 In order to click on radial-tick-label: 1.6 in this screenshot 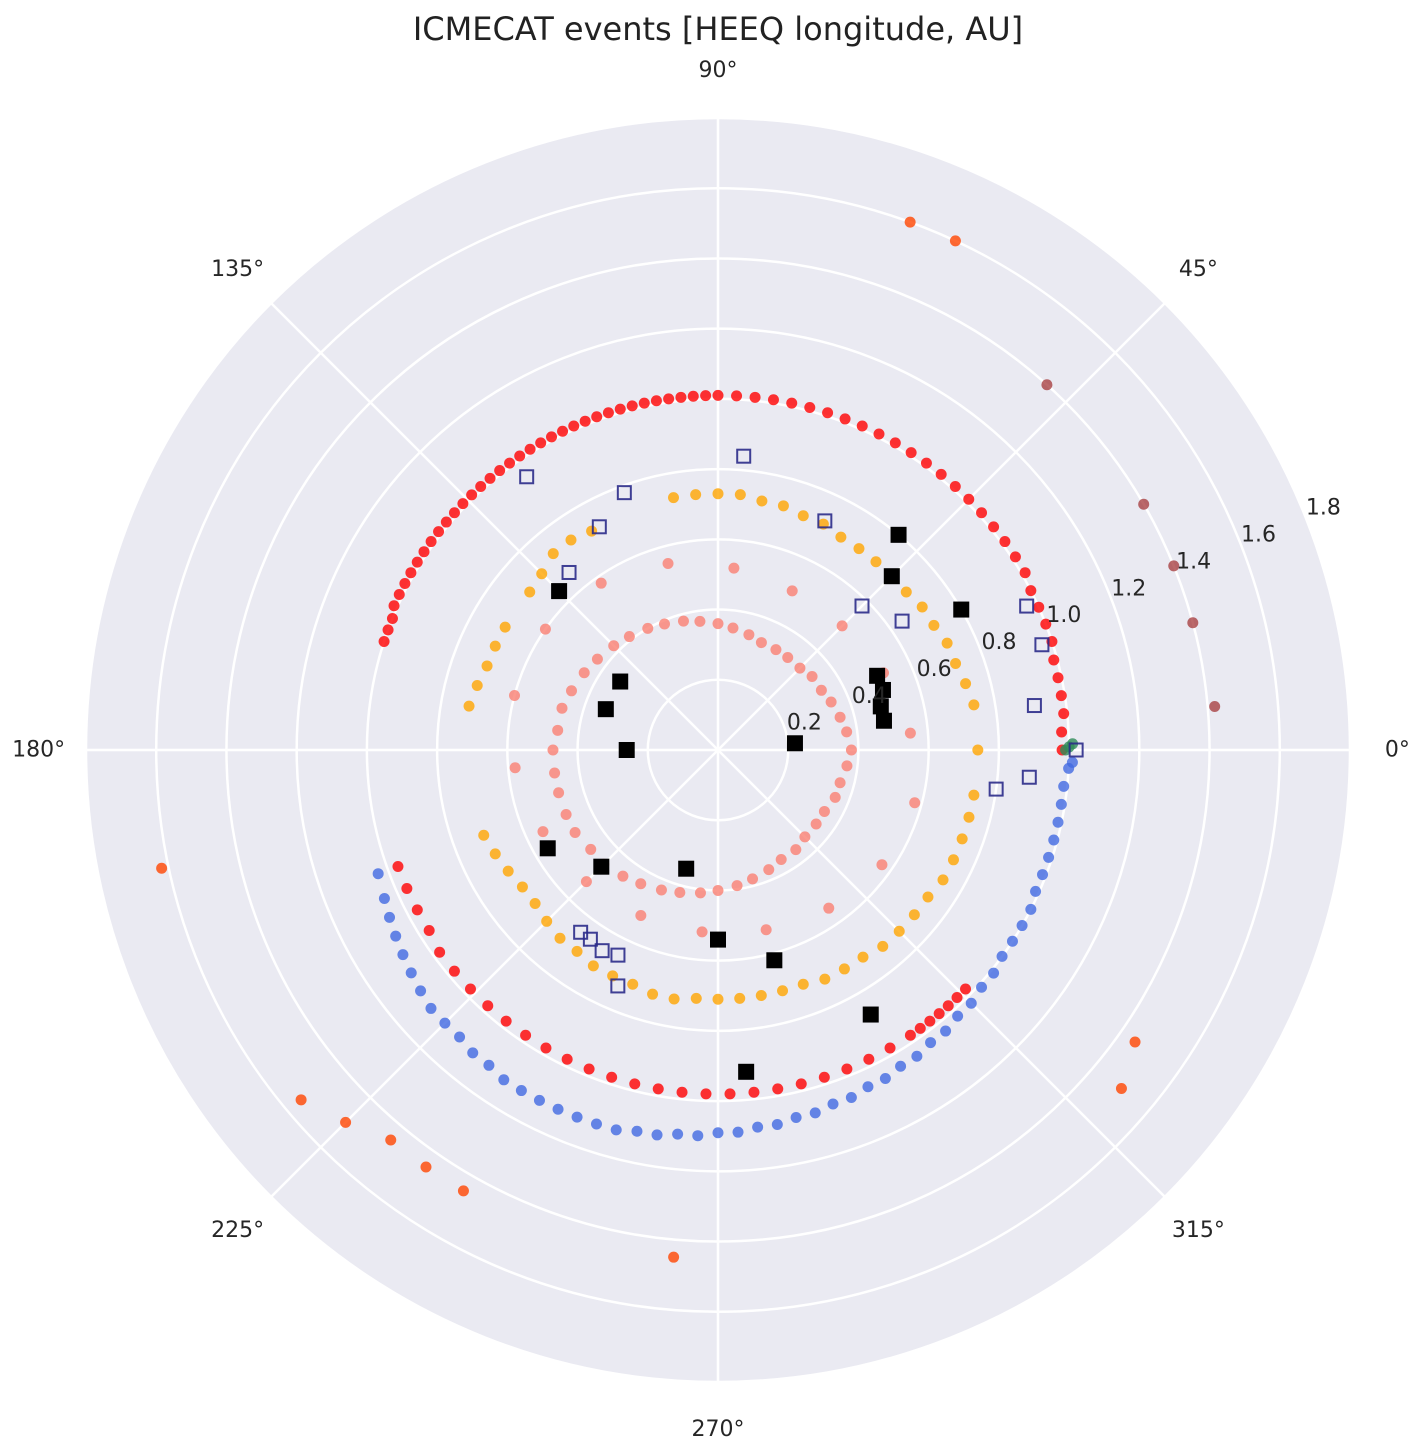, I will do `click(1258, 535)`.